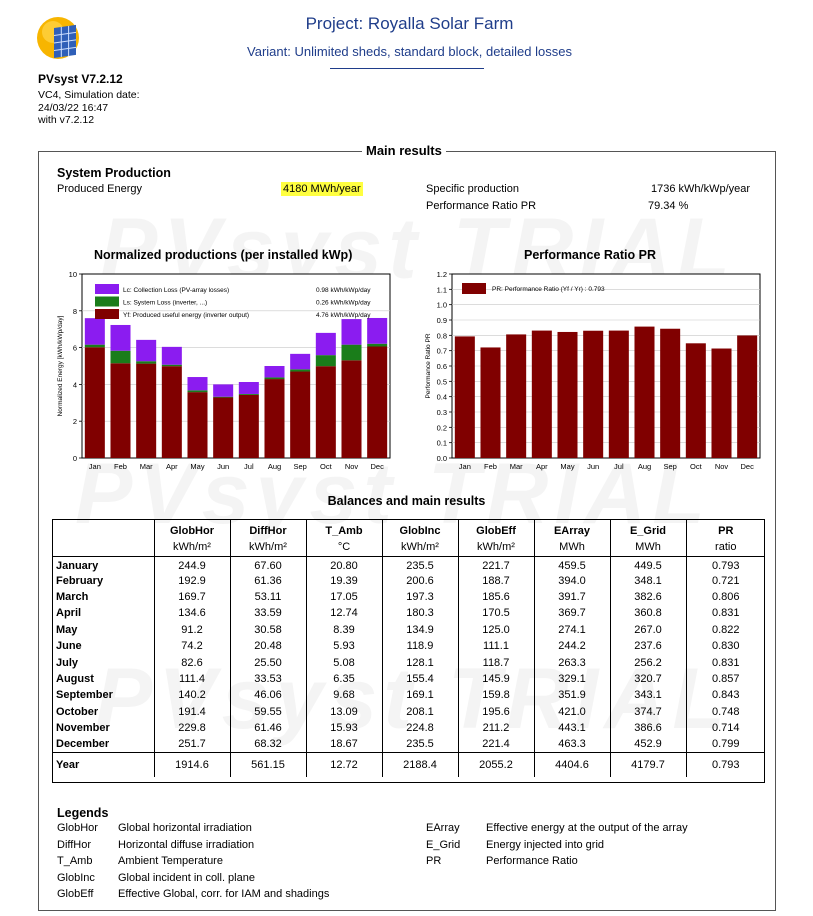  What do you see at coordinates (571, 744) in the screenshot?
I see `table-cell: 463.3` at bounding box center [571, 744].